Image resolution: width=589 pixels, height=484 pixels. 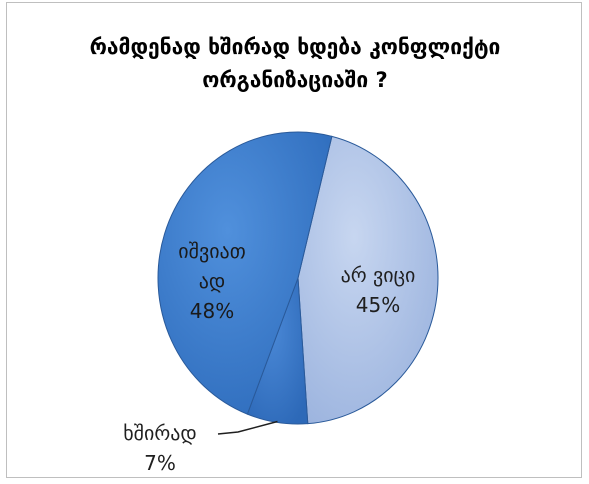 I want to click on slice-category-label-ishviatad: ად, so click(x=212, y=281).